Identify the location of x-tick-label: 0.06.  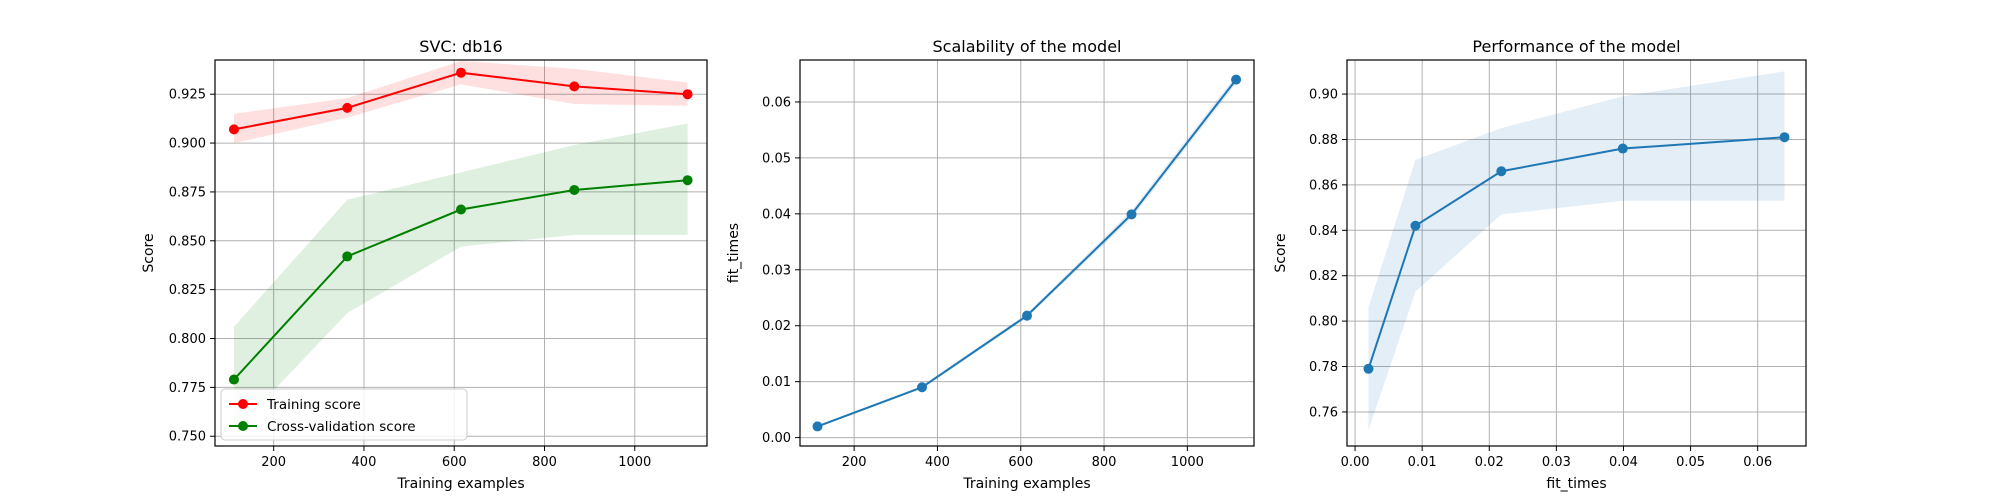
(1757, 462).